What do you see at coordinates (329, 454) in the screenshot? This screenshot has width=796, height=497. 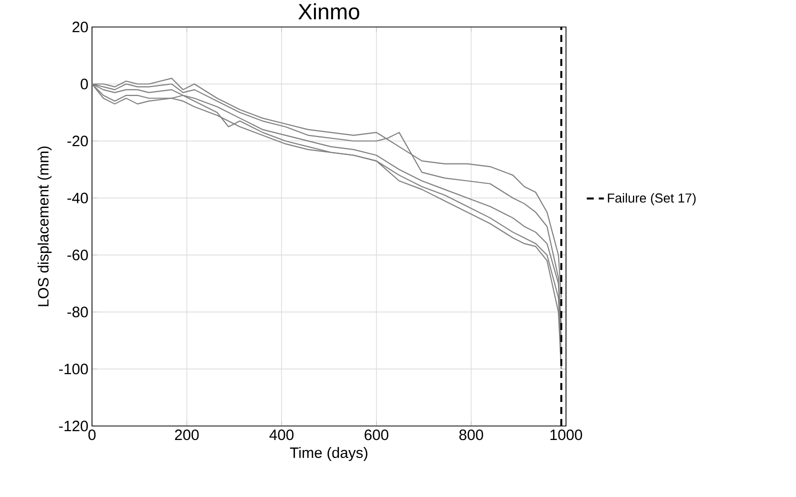 I see `x-axis-title: Time (days)` at bounding box center [329, 454].